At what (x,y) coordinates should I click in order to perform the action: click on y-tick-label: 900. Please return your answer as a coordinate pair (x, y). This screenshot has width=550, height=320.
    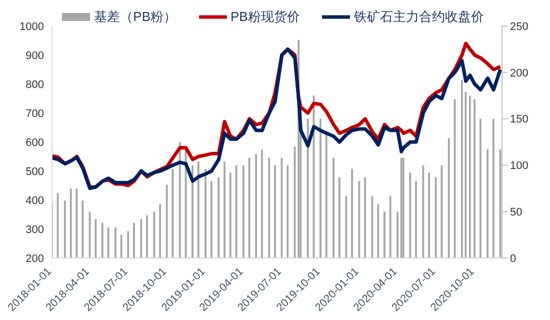
    Looking at the image, I should click on (35, 56).